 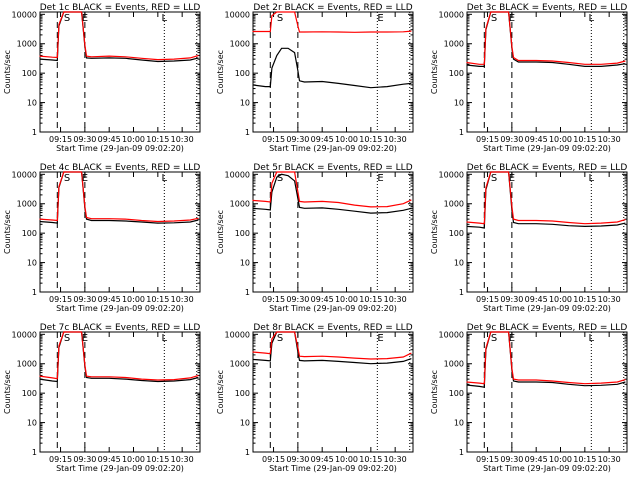 What do you see at coordinates (547, 8) in the screenshot?
I see `panel-title: Det 3c BLACK = Events, RED = LLD` at bounding box center [547, 8].